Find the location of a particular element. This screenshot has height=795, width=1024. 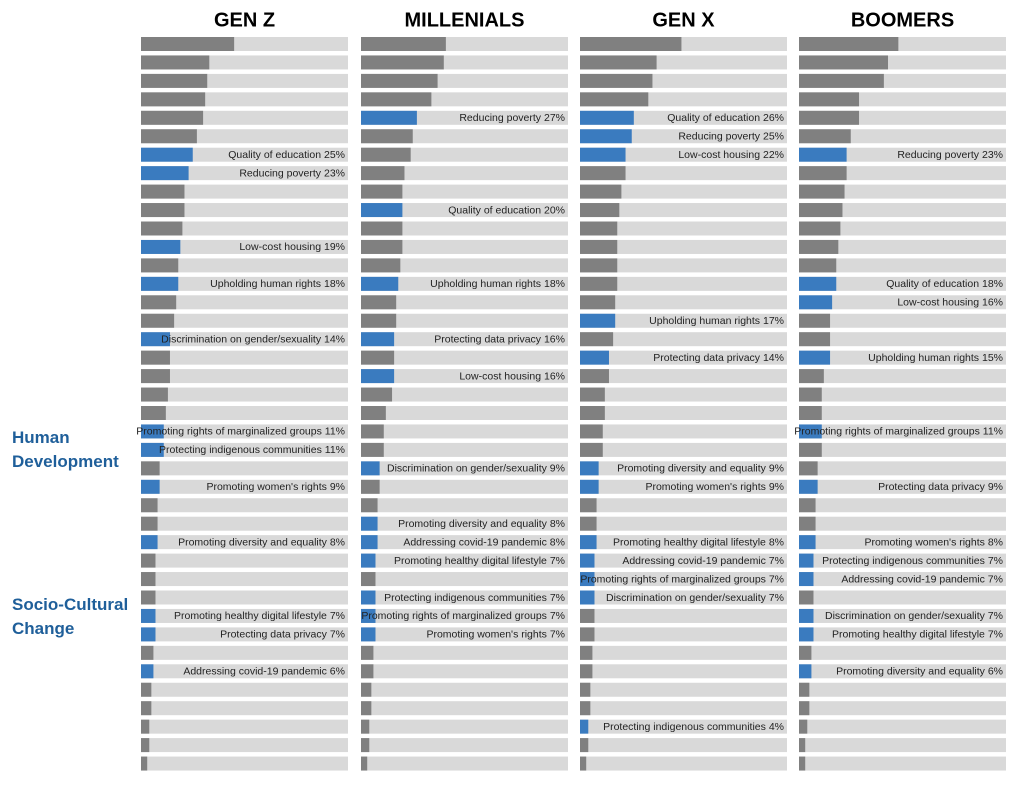

value-label: Upholding human rights 15% is located at coordinates (935, 358).